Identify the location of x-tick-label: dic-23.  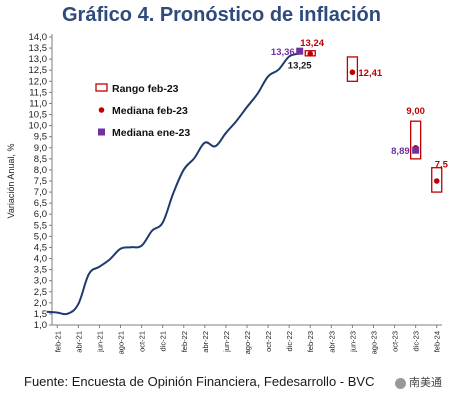
(416, 341).